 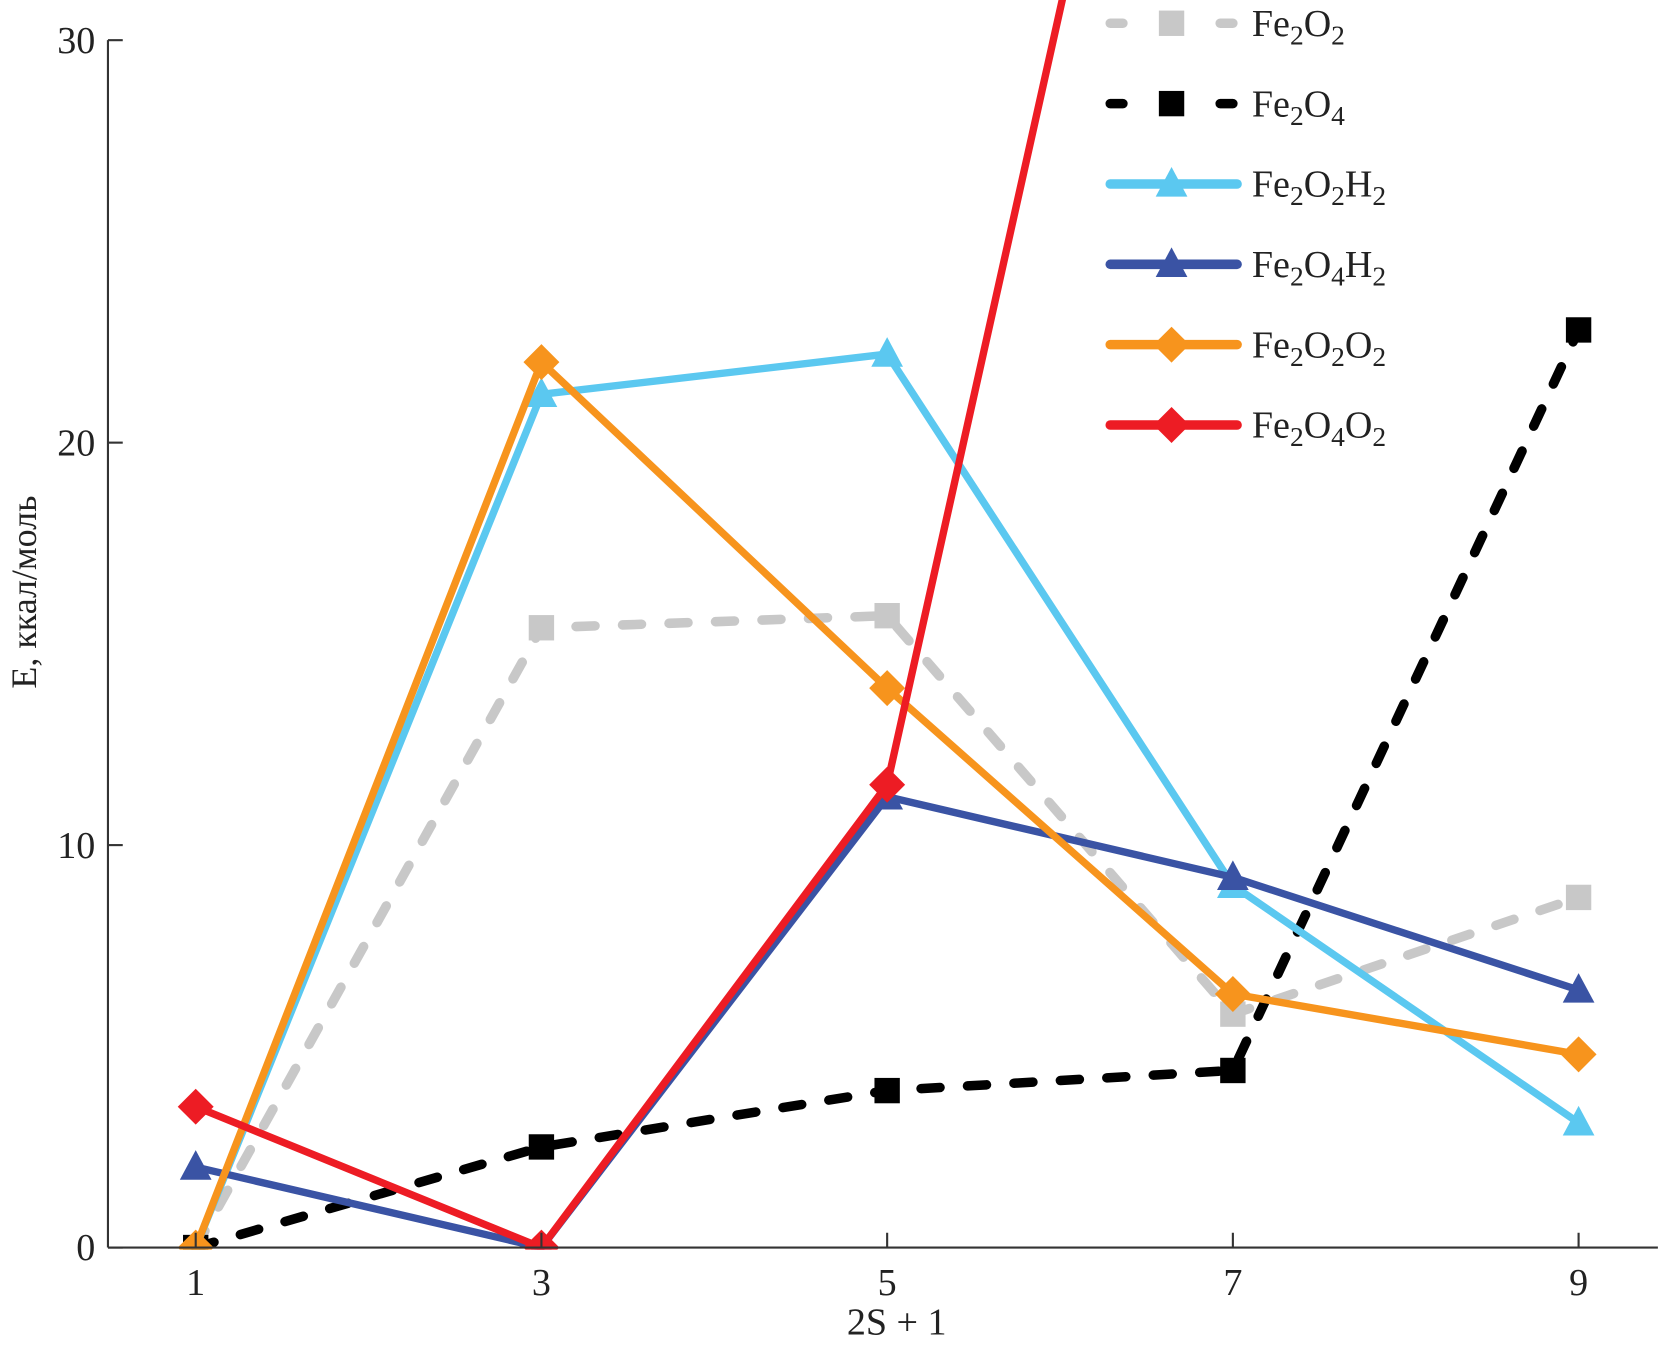 What do you see at coordinates (1319, 187) in the screenshot?
I see `legend-label: Fe2O2H2` at bounding box center [1319, 187].